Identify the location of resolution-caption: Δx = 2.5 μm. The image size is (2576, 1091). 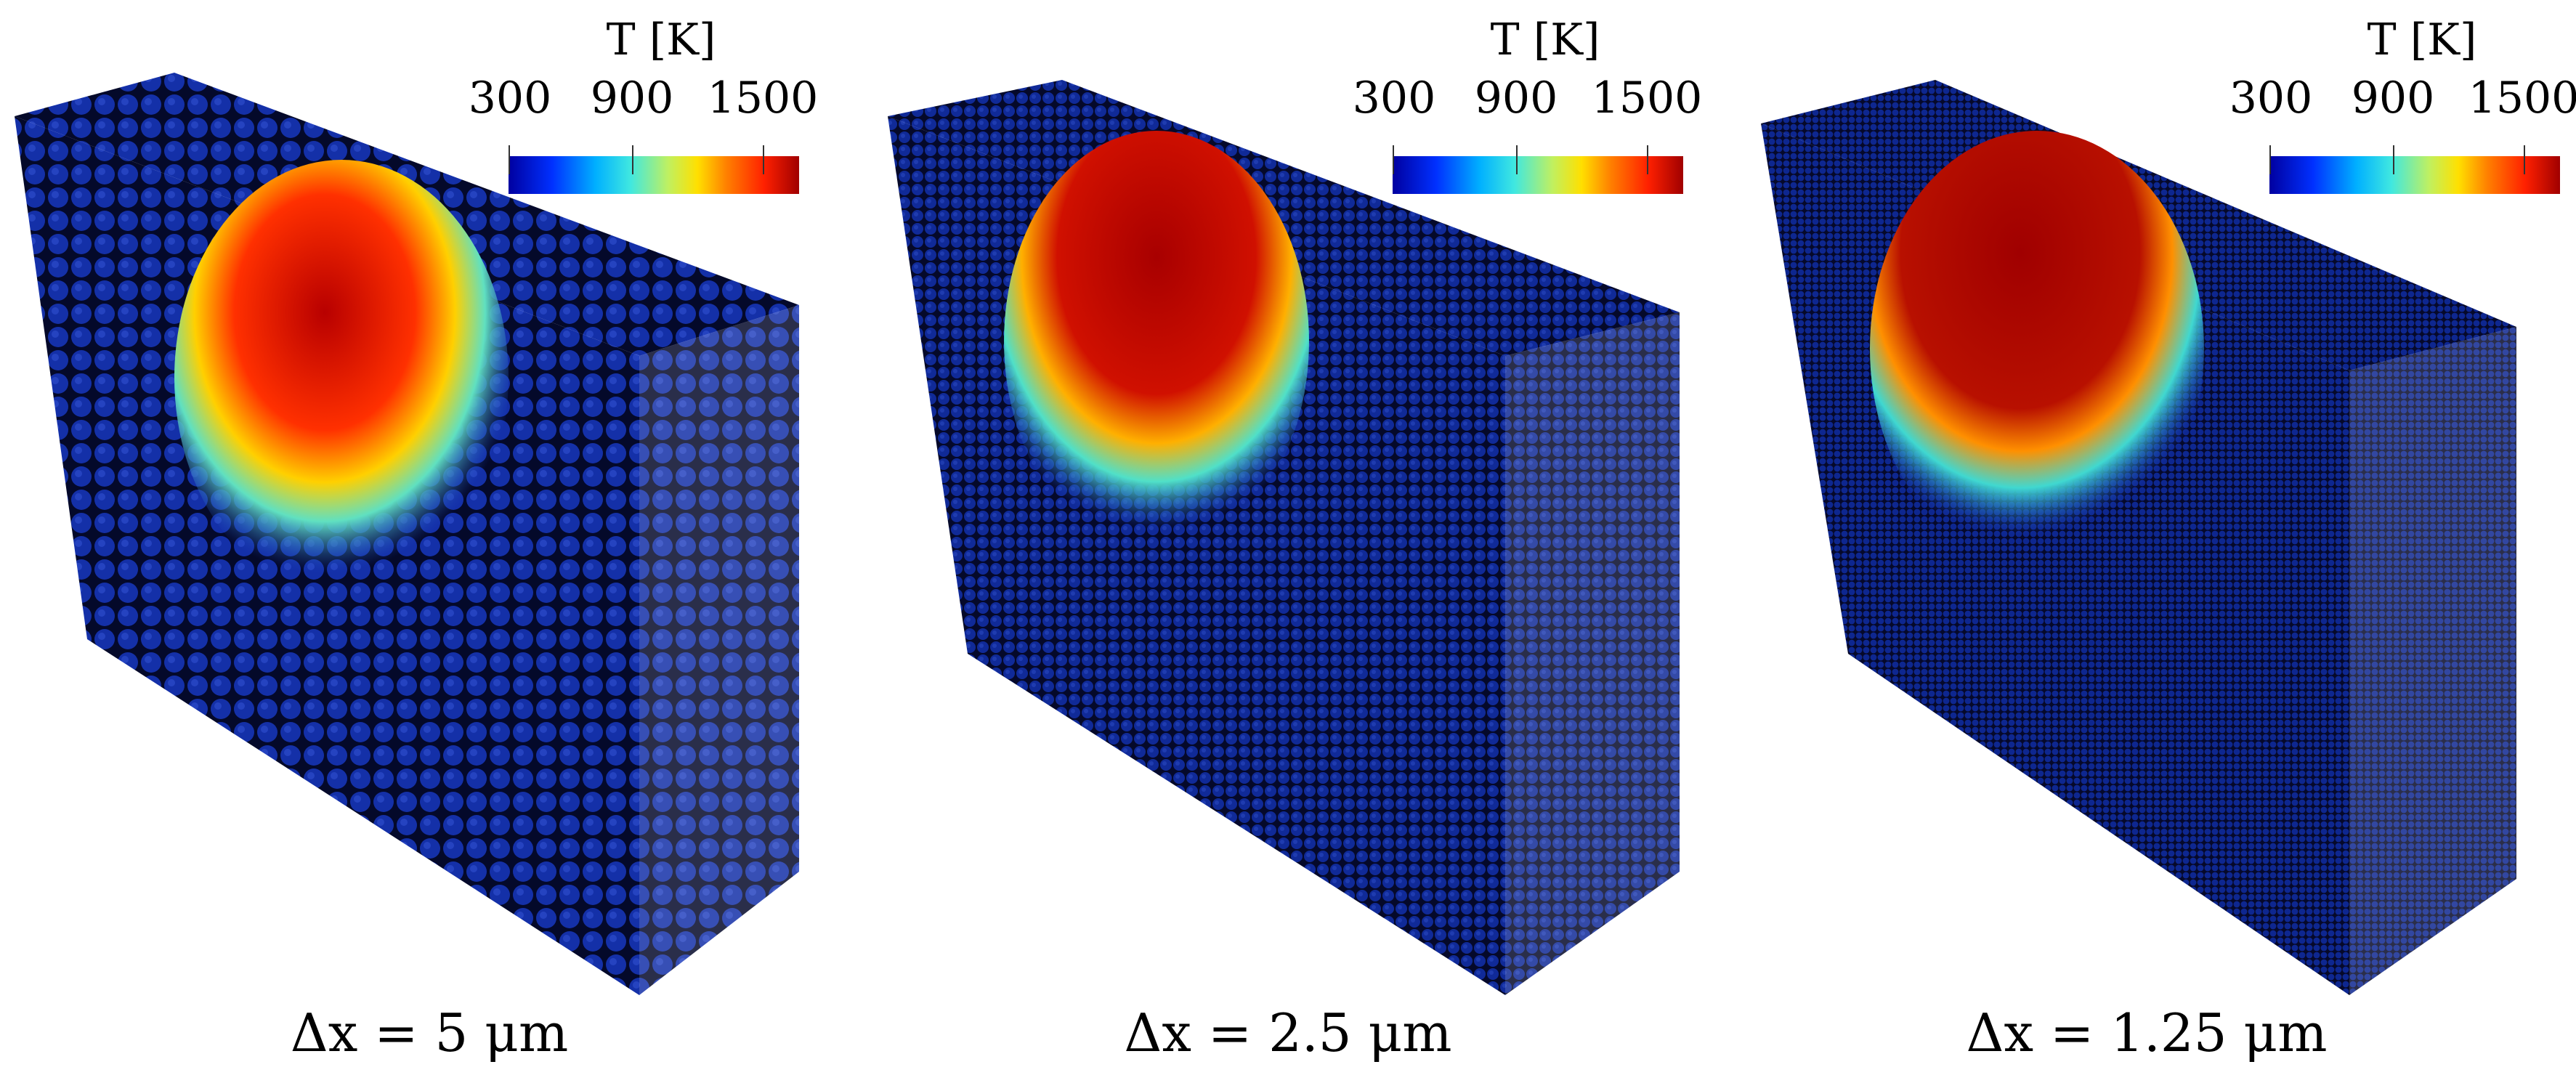
(1288, 1032).